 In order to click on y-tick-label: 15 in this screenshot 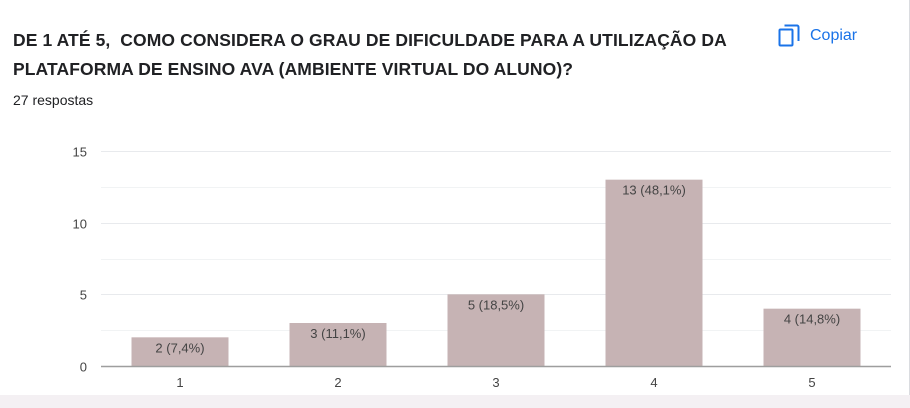, I will do `click(80, 152)`.